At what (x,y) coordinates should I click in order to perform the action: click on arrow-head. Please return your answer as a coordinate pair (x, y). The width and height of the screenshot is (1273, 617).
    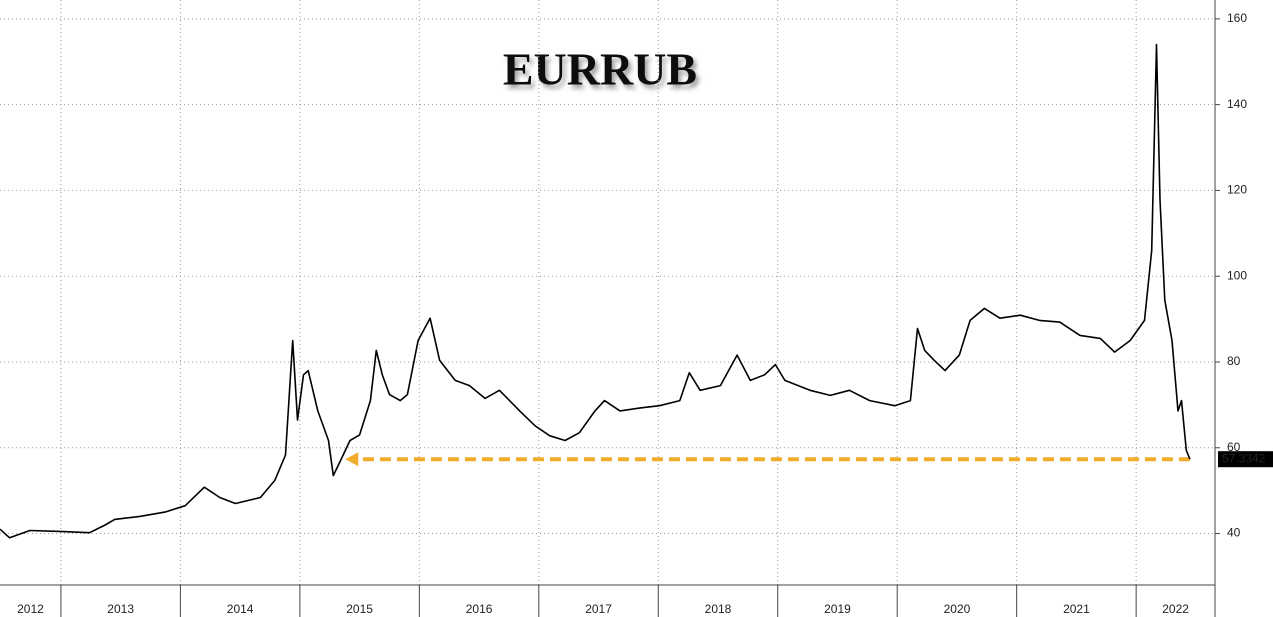
    Looking at the image, I should click on (352, 459).